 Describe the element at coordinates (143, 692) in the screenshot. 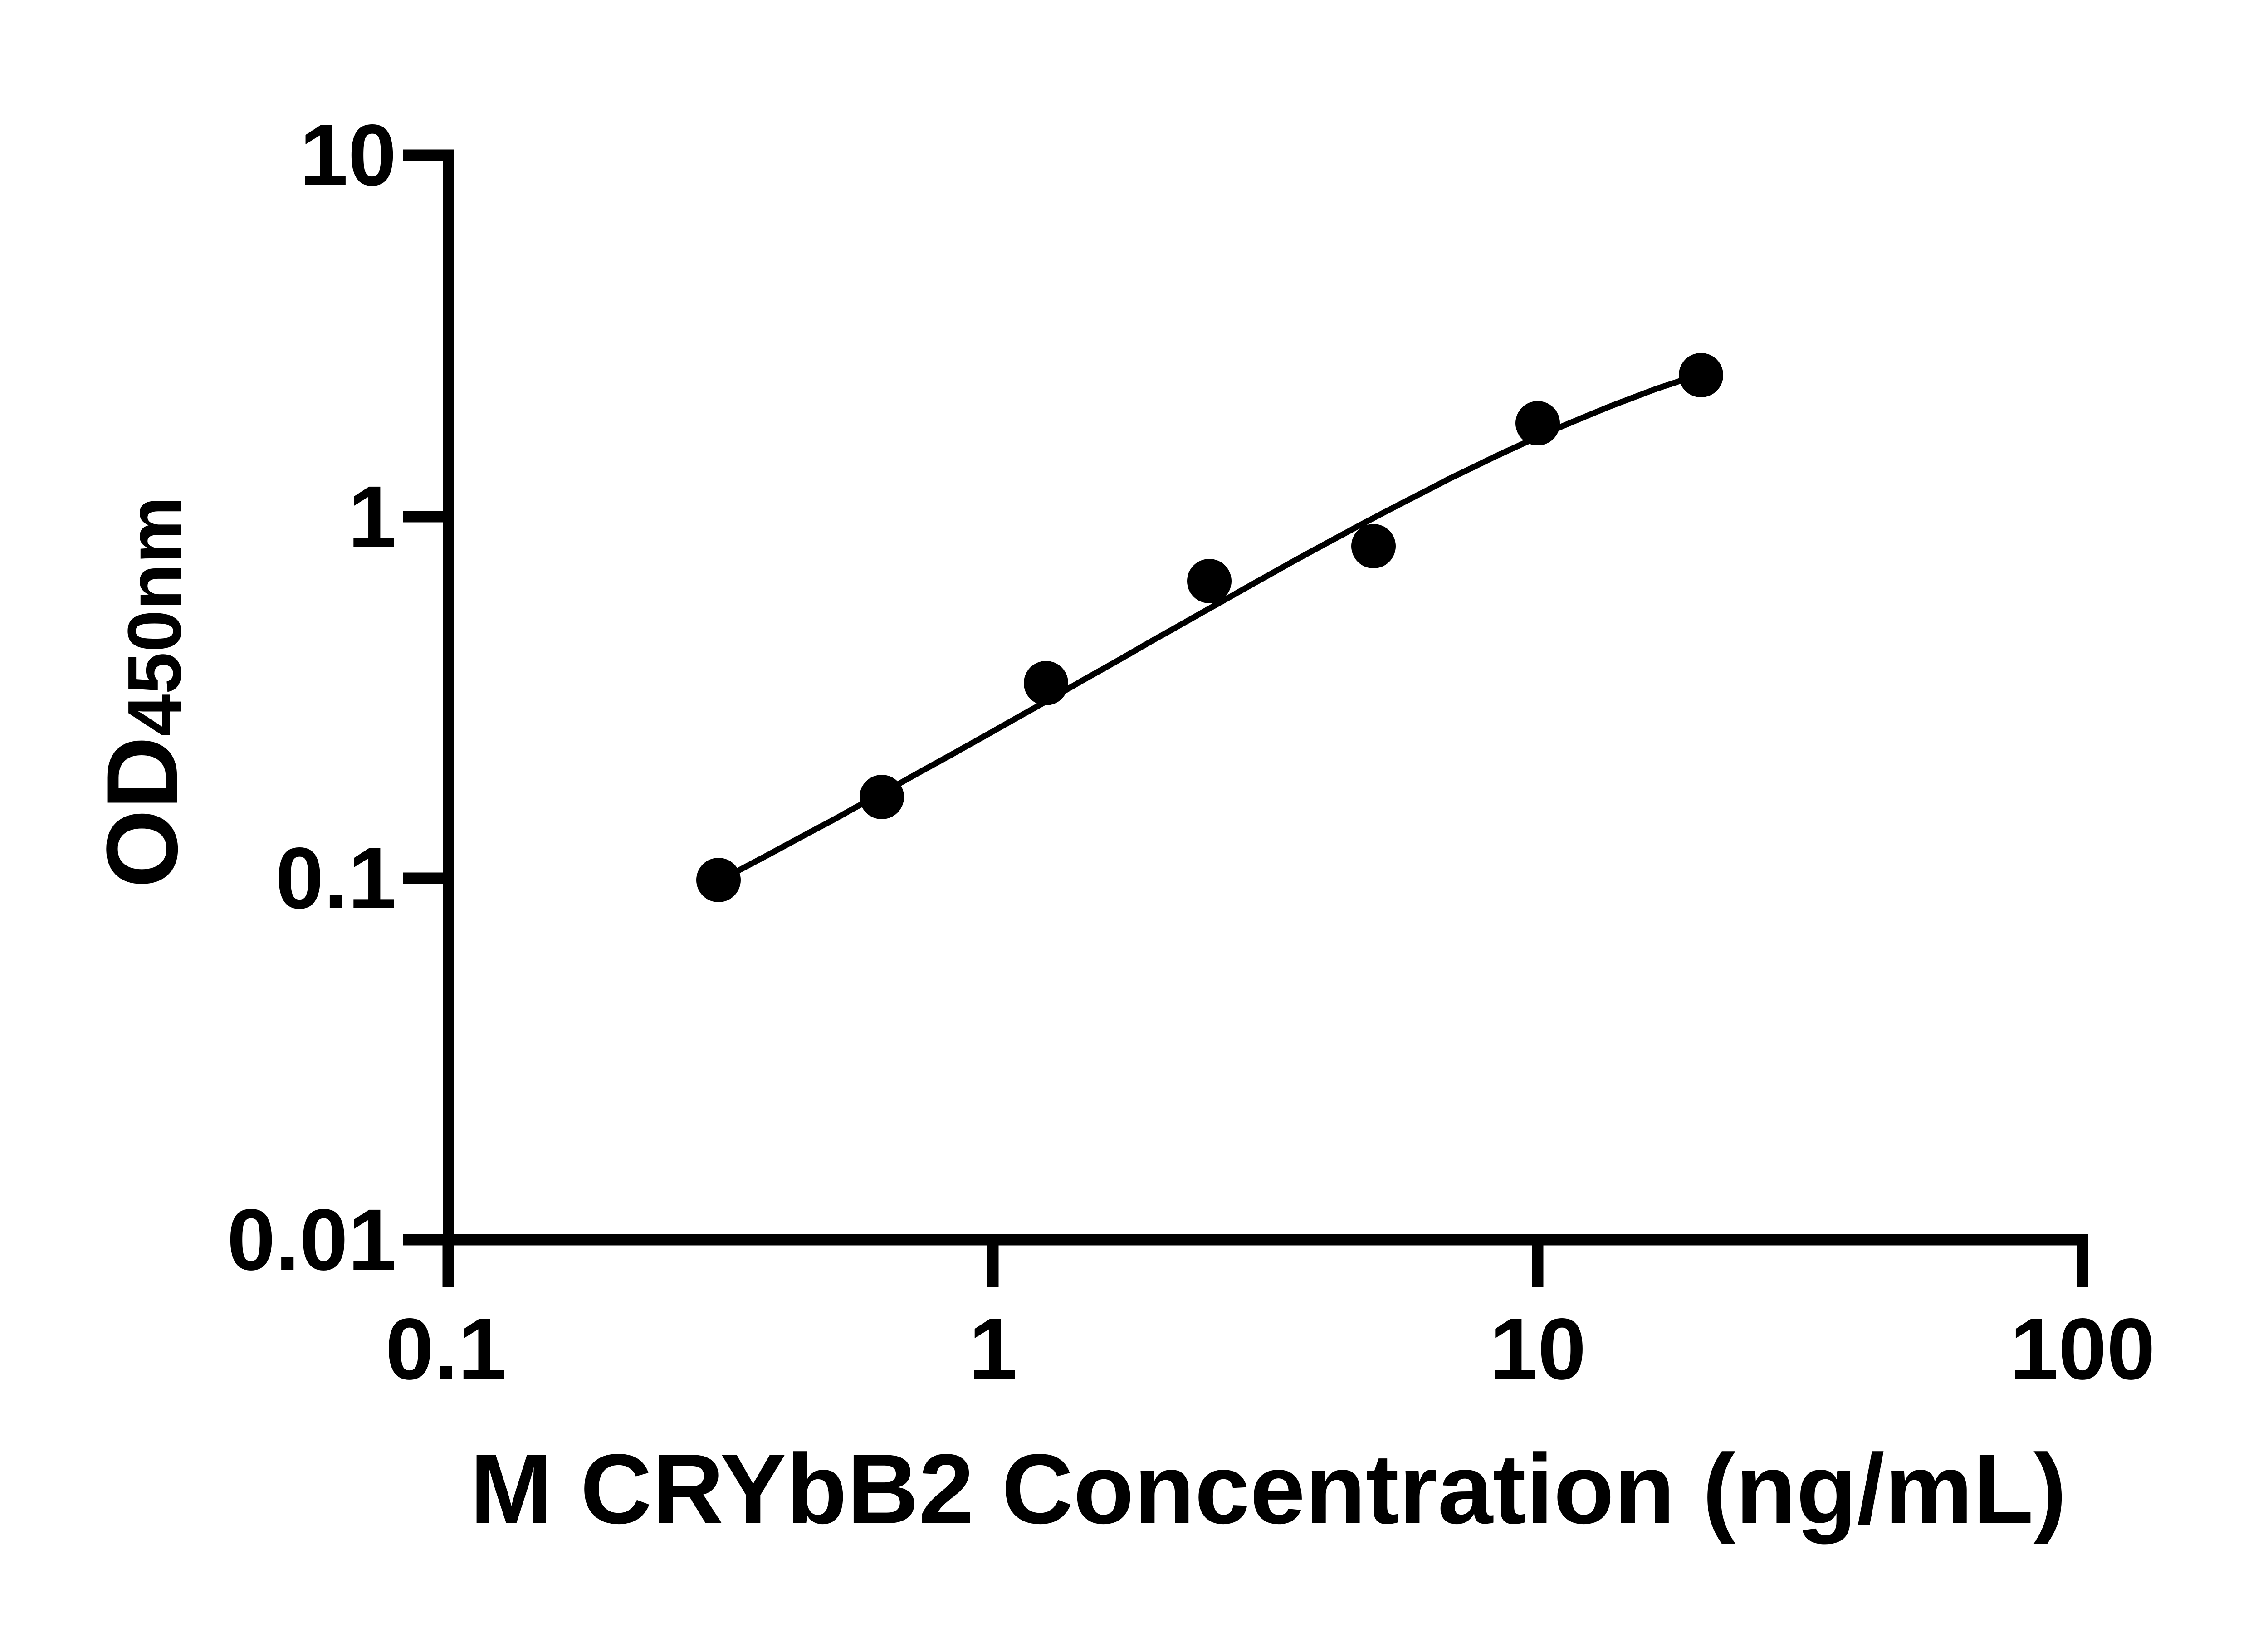

I see `svg-text: OD450nm` at that location.